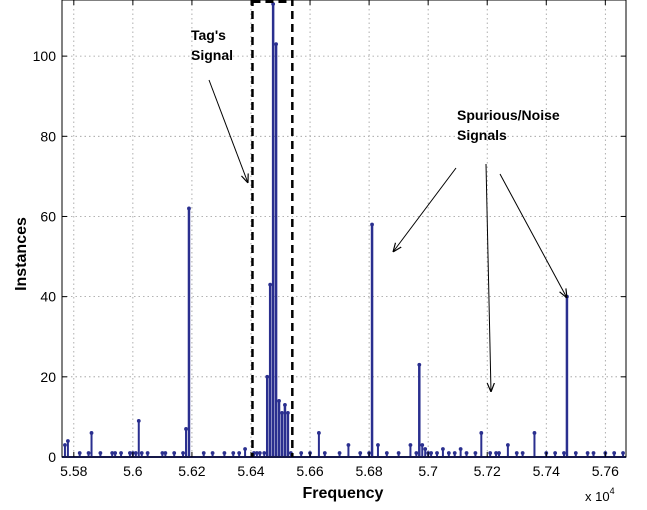  I want to click on annotation-tags-signal-line1: Tag's, so click(208, 35).